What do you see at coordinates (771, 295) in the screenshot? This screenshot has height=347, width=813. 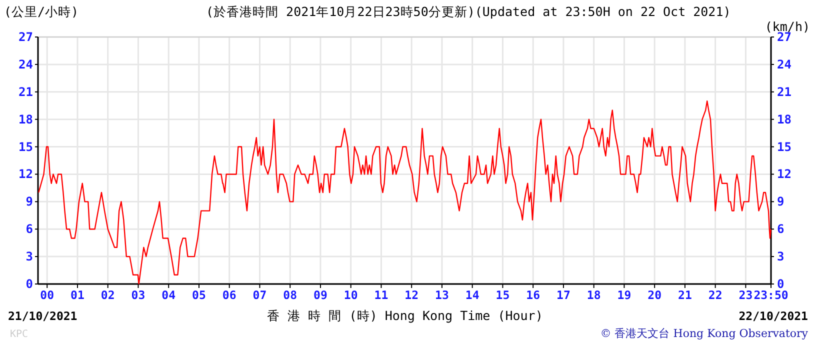 I see `x-tick-label: 23:50` at bounding box center [771, 295].